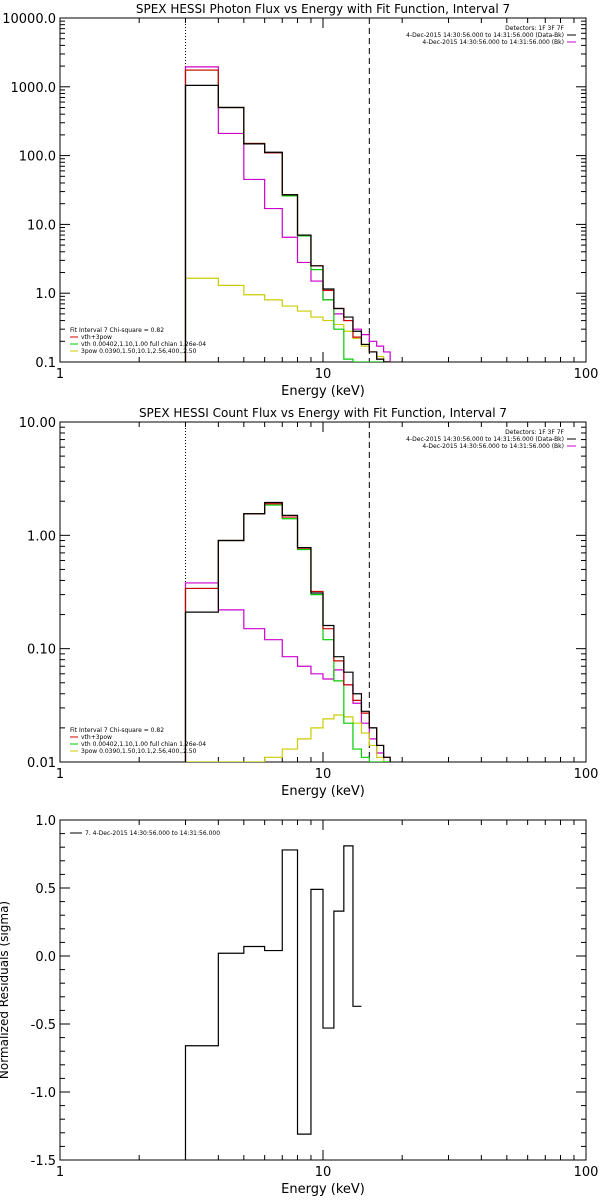  I want to click on y-tick-label: 0.5, so click(45, 889).